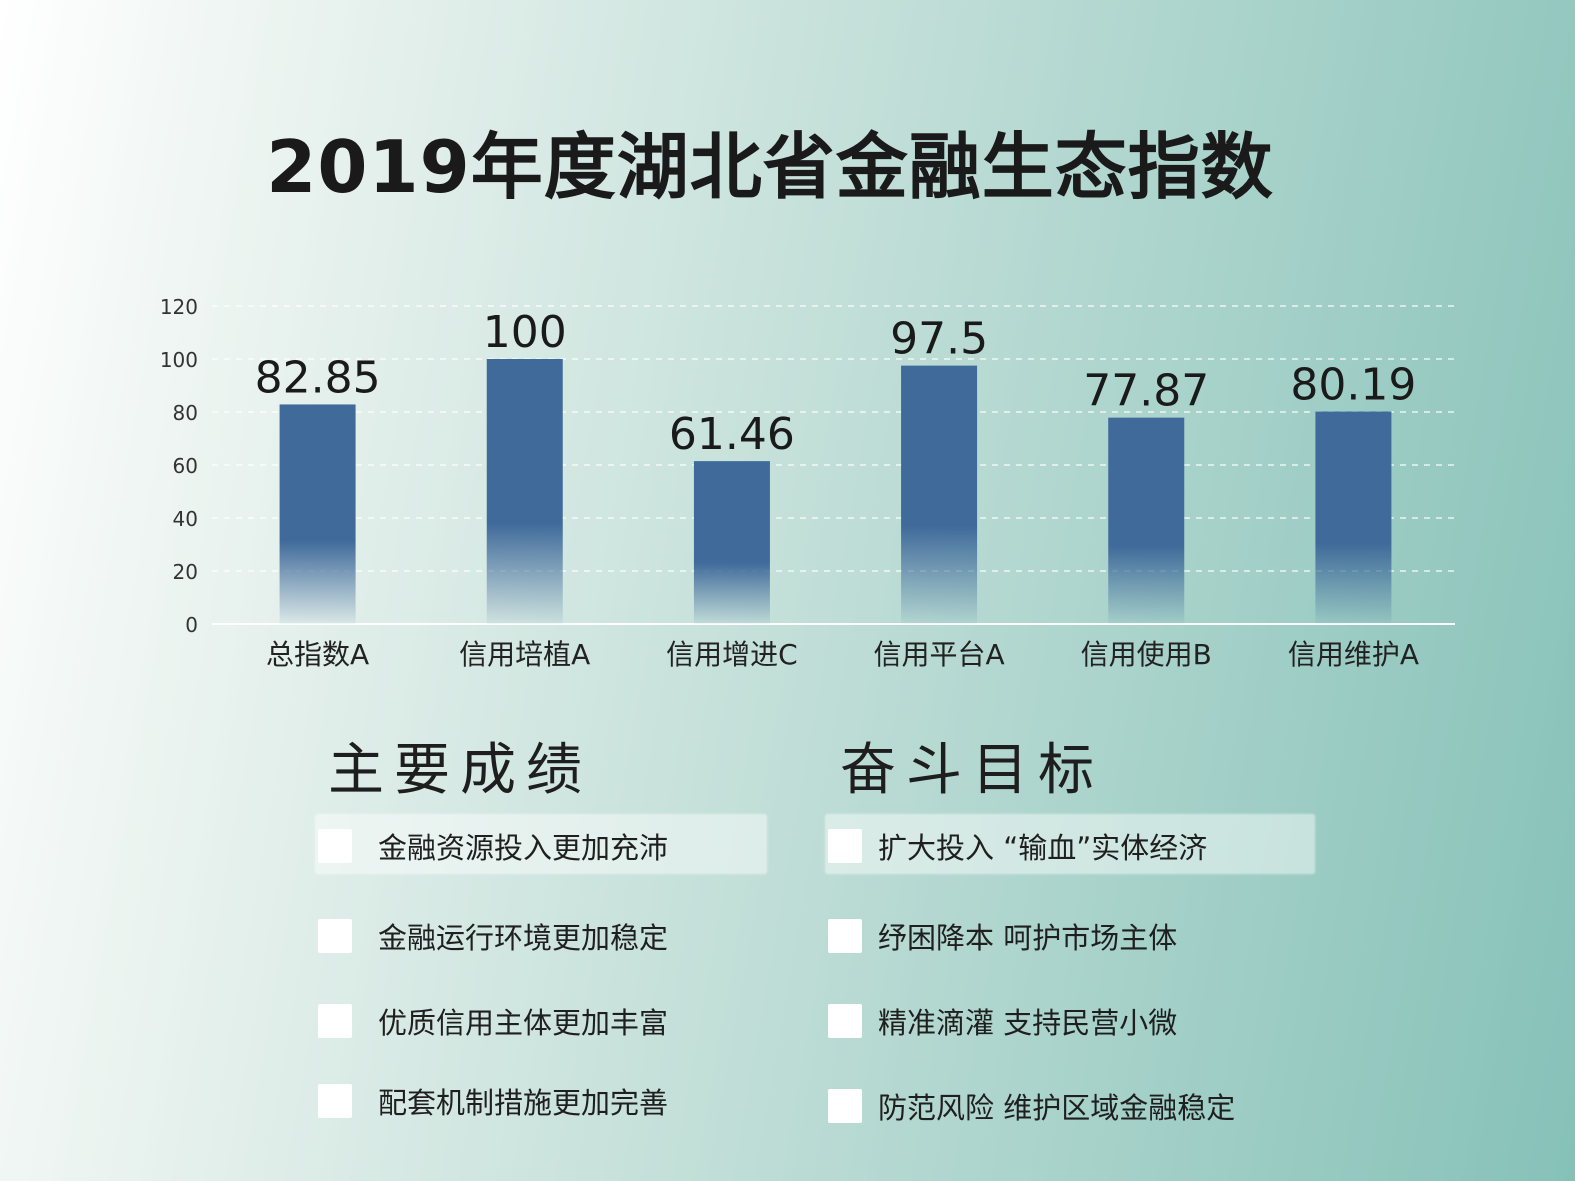  What do you see at coordinates (525, 332) in the screenshot?
I see `bar-value-label: 100` at bounding box center [525, 332].